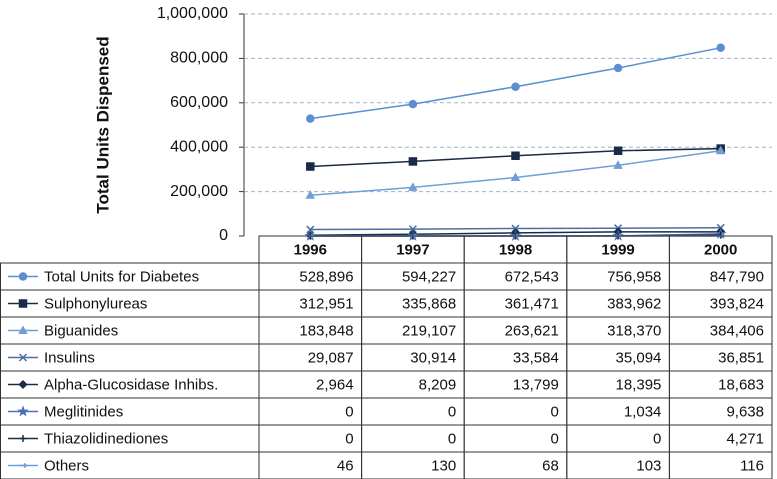 Image resolution: width=777 pixels, height=479 pixels. What do you see at coordinates (741, 357) in the screenshot?
I see `data-label: 36,851` at bounding box center [741, 357].